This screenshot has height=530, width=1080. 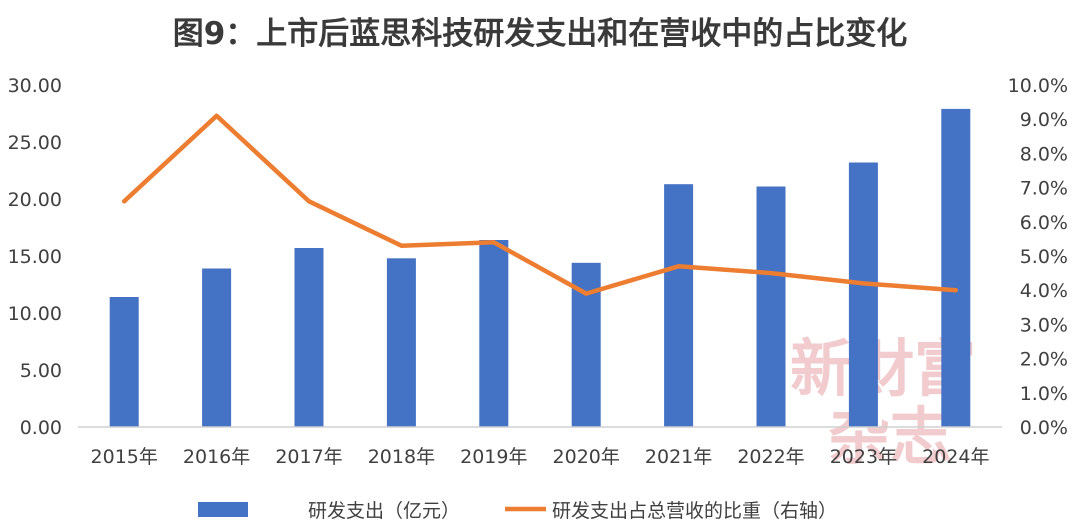 What do you see at coordinates (586, 457) in the screenshot?
I see `x-tick-label: 2020年` at bounding box center [586, 457].